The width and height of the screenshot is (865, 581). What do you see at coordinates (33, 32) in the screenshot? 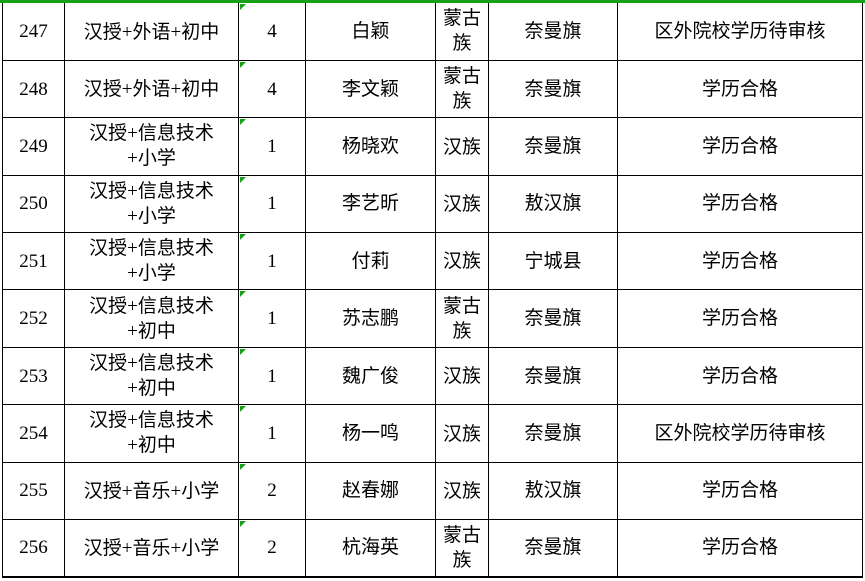
I see `cell-row-number: 247` at bounding box center [33, 32].